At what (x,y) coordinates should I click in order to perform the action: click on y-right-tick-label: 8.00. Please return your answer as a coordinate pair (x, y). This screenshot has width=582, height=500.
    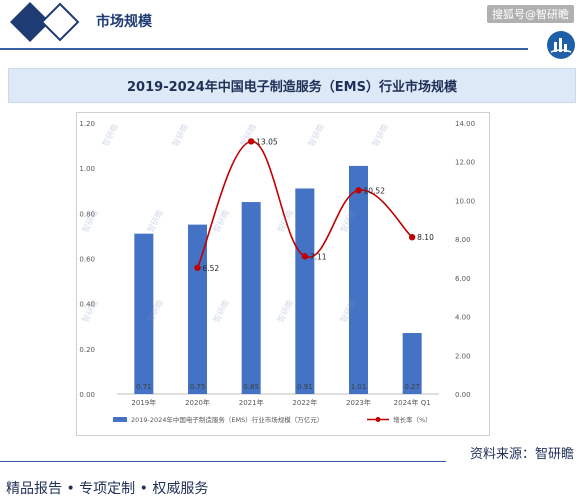
    Looking at the image, I should click on (463, 240).